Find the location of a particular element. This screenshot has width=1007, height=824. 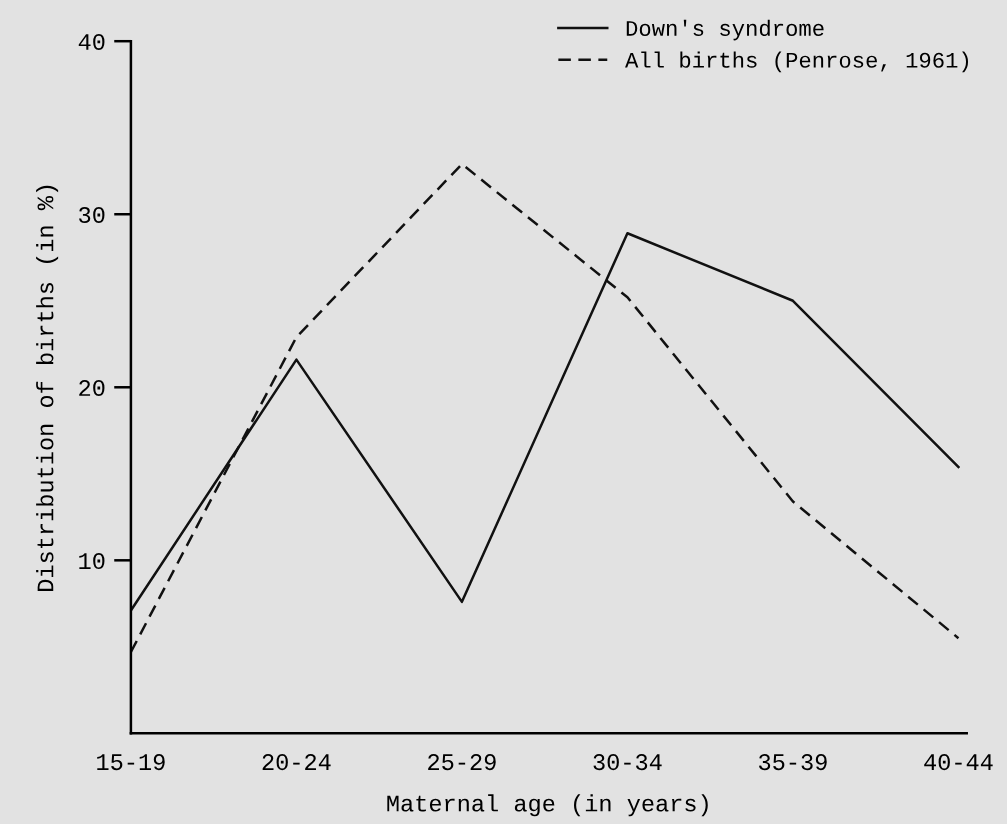

legend-label: All births (Penrose, 1961) is located at coordinates (797, 62).